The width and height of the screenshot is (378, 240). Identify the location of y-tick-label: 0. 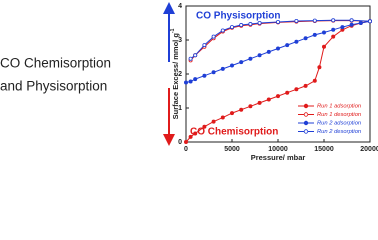
(180, 142).